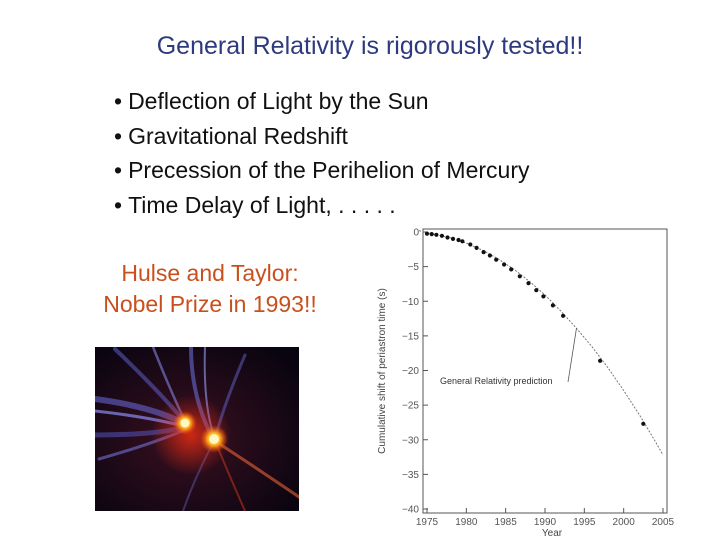  What do you see at coordinates (545, 522) in the screenshot?
I see `x-tick-label: 1990` at bounding box center [545, 522].